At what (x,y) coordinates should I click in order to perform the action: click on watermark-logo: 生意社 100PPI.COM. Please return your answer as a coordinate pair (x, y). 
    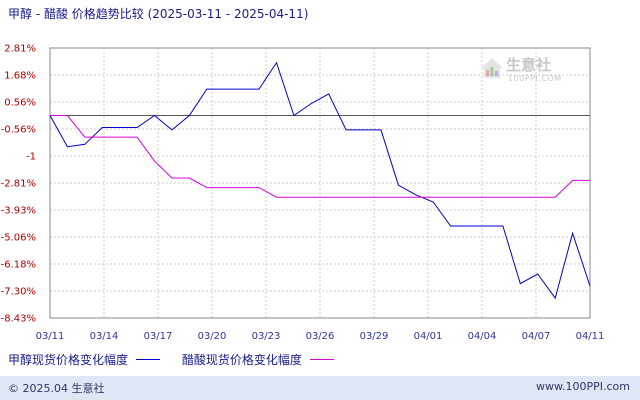
    Looking at the image, I should click on (530, 72).